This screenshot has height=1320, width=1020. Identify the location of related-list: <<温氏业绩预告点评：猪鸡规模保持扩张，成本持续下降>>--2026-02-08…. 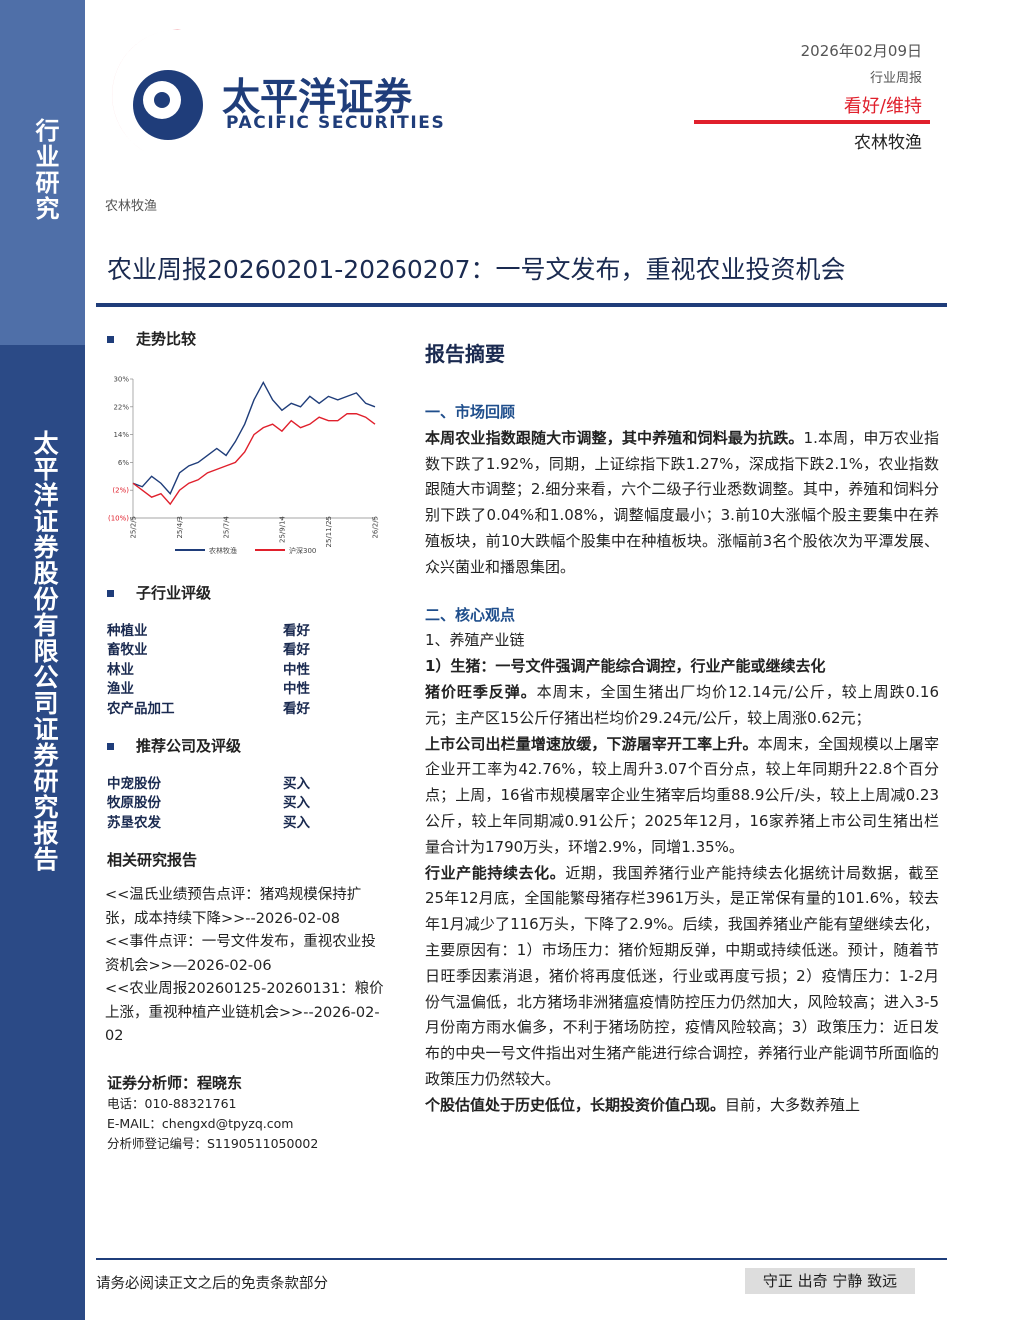
(246, 966).